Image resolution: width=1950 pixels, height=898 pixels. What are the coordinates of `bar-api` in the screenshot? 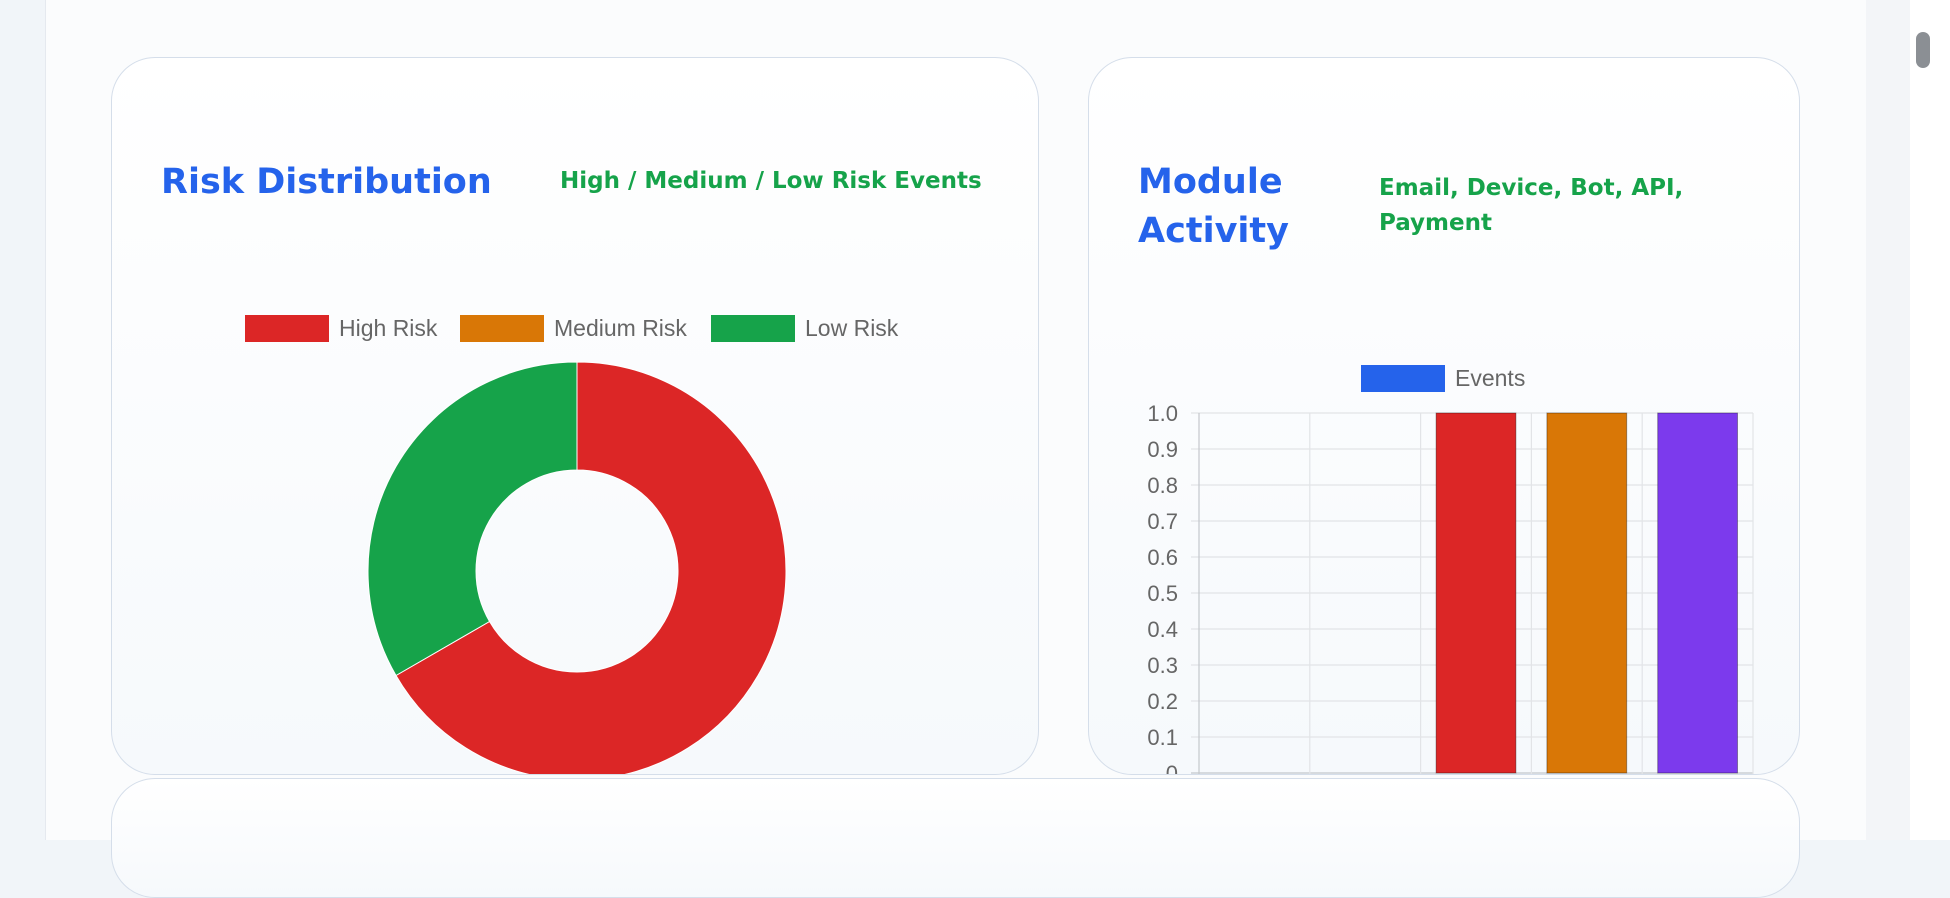 It's located at (1587, 593).